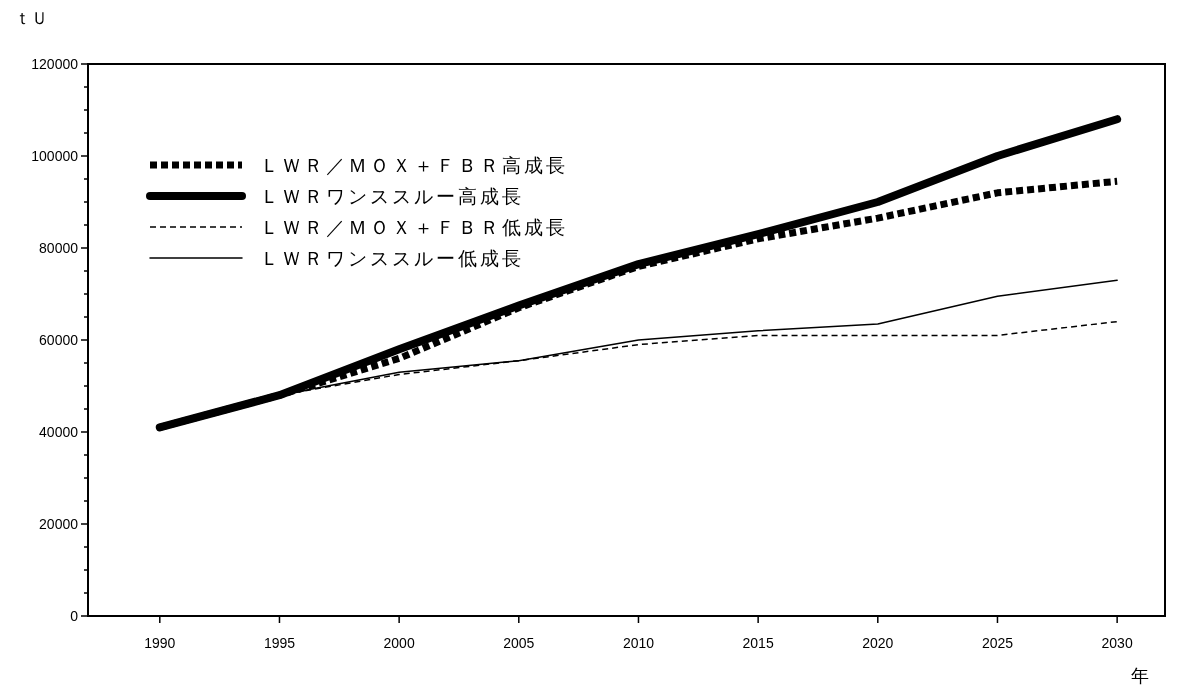 The image size is (1204, 693). What do you see at coordinates (878, 643) in the screenshot?
I see `x-tick-label: 2020` at bounding box center [878, 643].